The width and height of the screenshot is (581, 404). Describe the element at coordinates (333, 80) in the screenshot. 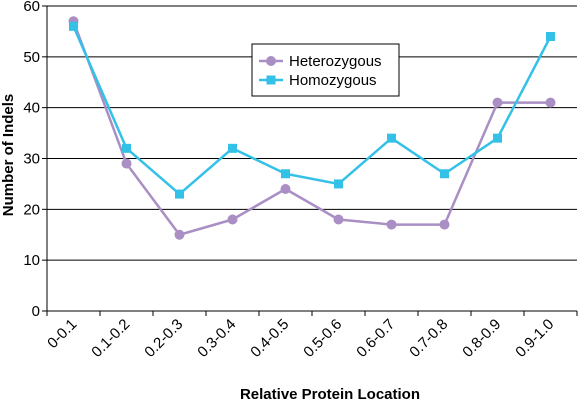

I see `legend-homozygous-label: Homozygous` at that location.